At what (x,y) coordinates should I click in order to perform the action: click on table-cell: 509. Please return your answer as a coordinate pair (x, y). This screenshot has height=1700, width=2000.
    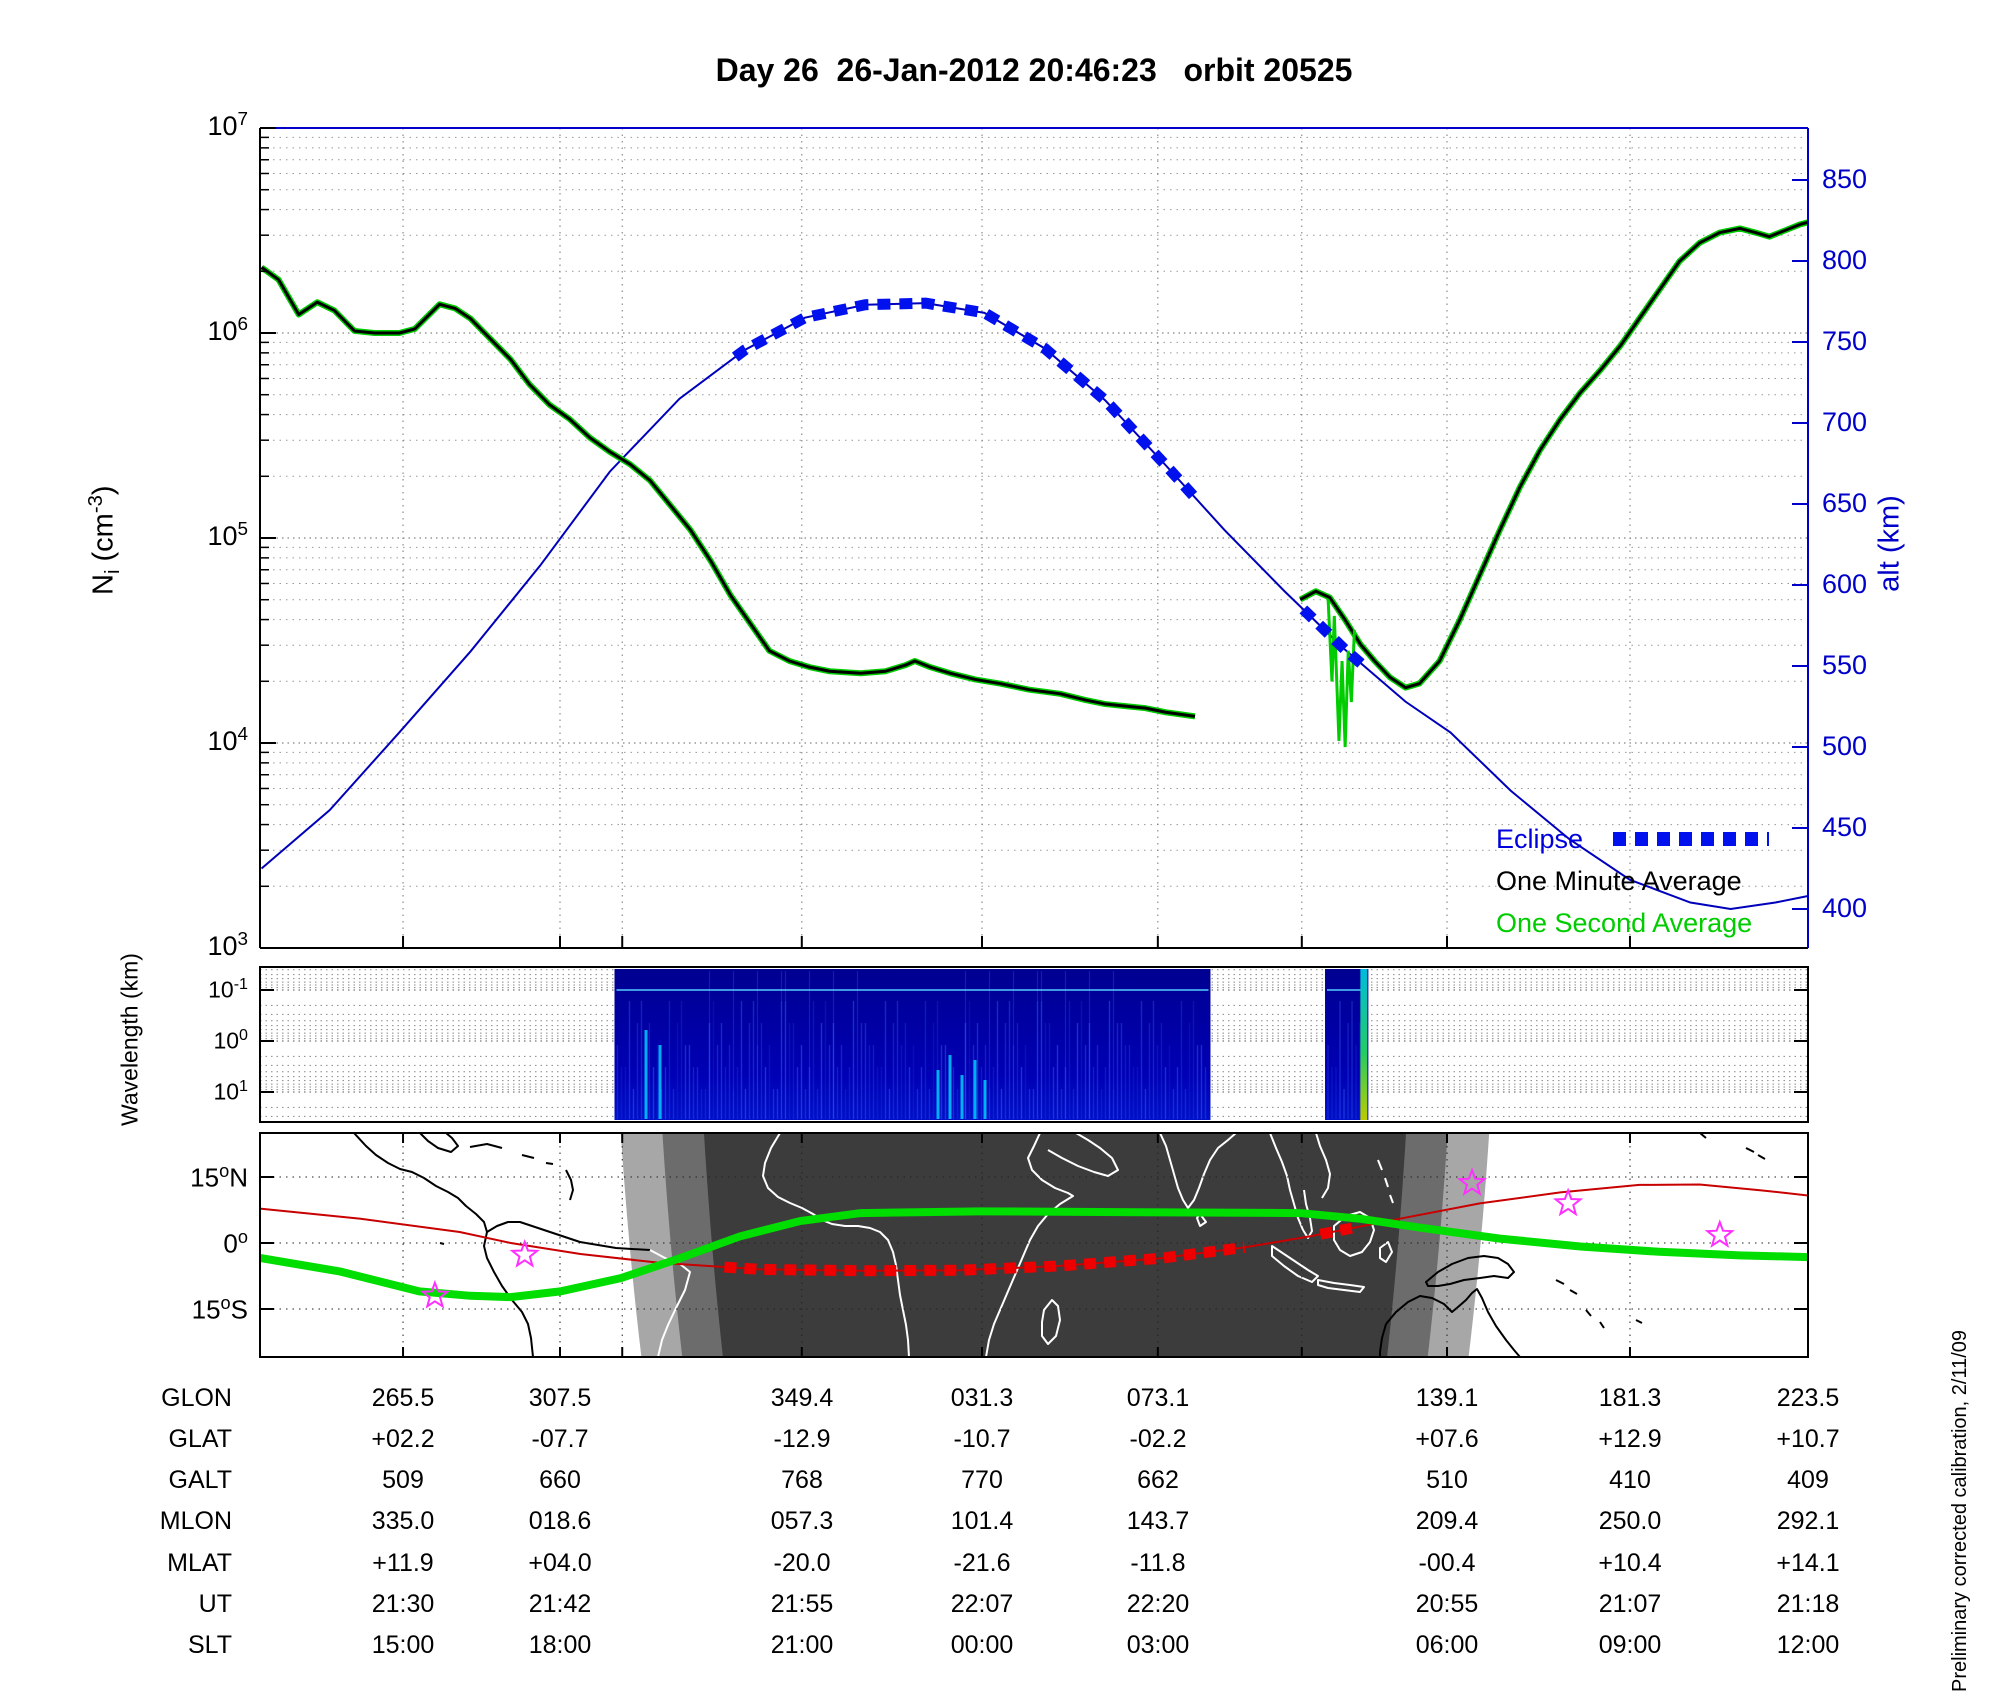
    Looking at the image, I should click on (403, 1480).